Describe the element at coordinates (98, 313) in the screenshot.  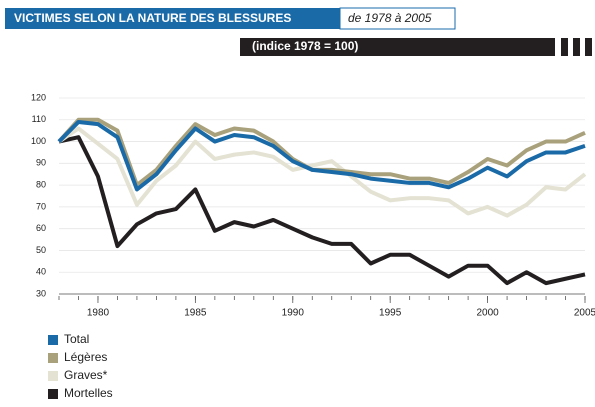
I see `x-tick-label: 1980` at that location.